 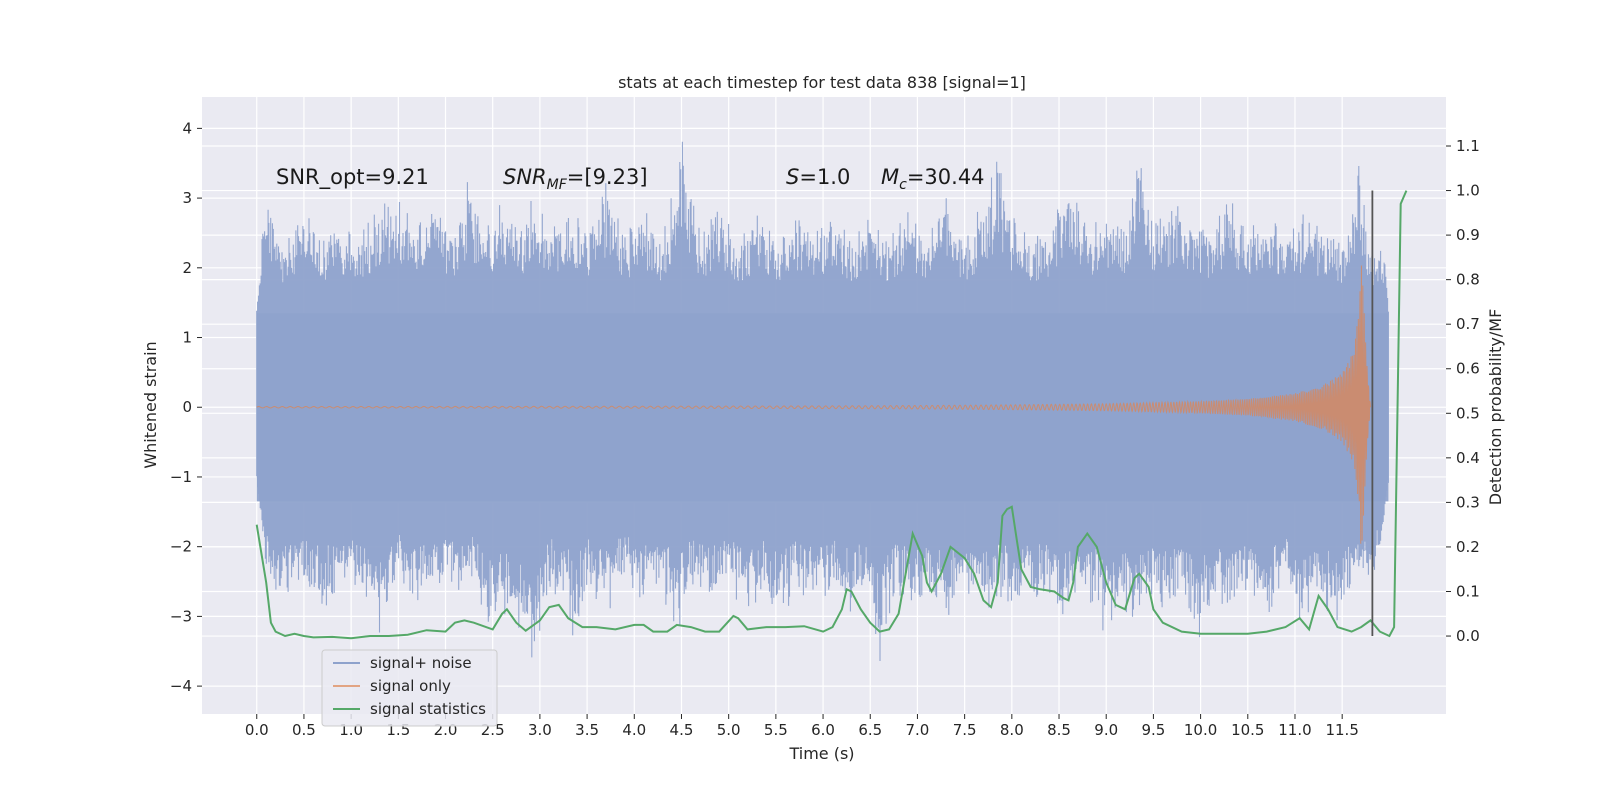 What do you see at coordinates (181, 547) in the screenshot?
I see `y-tick-label: −2` at bounding box center [181, 547].